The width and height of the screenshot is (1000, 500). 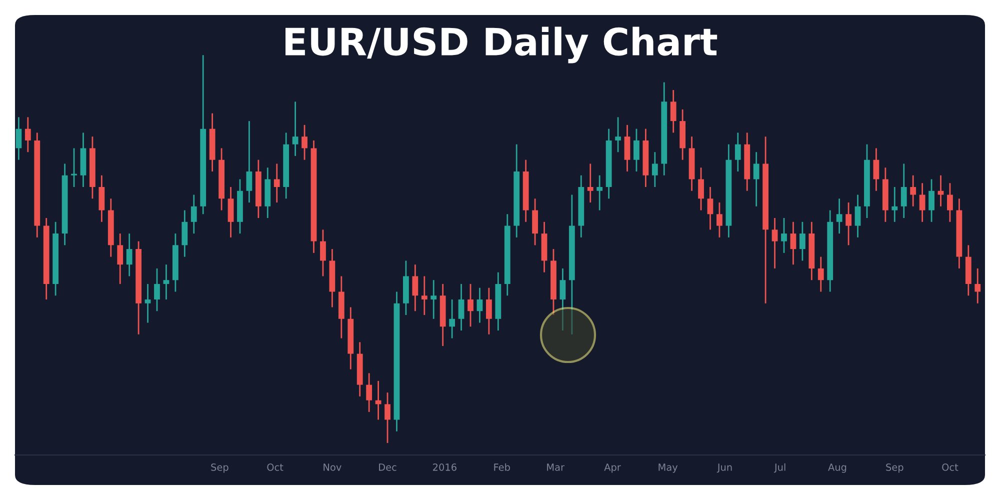 I want to click on x-tick-label: Jun, so click(x=724, y=468).